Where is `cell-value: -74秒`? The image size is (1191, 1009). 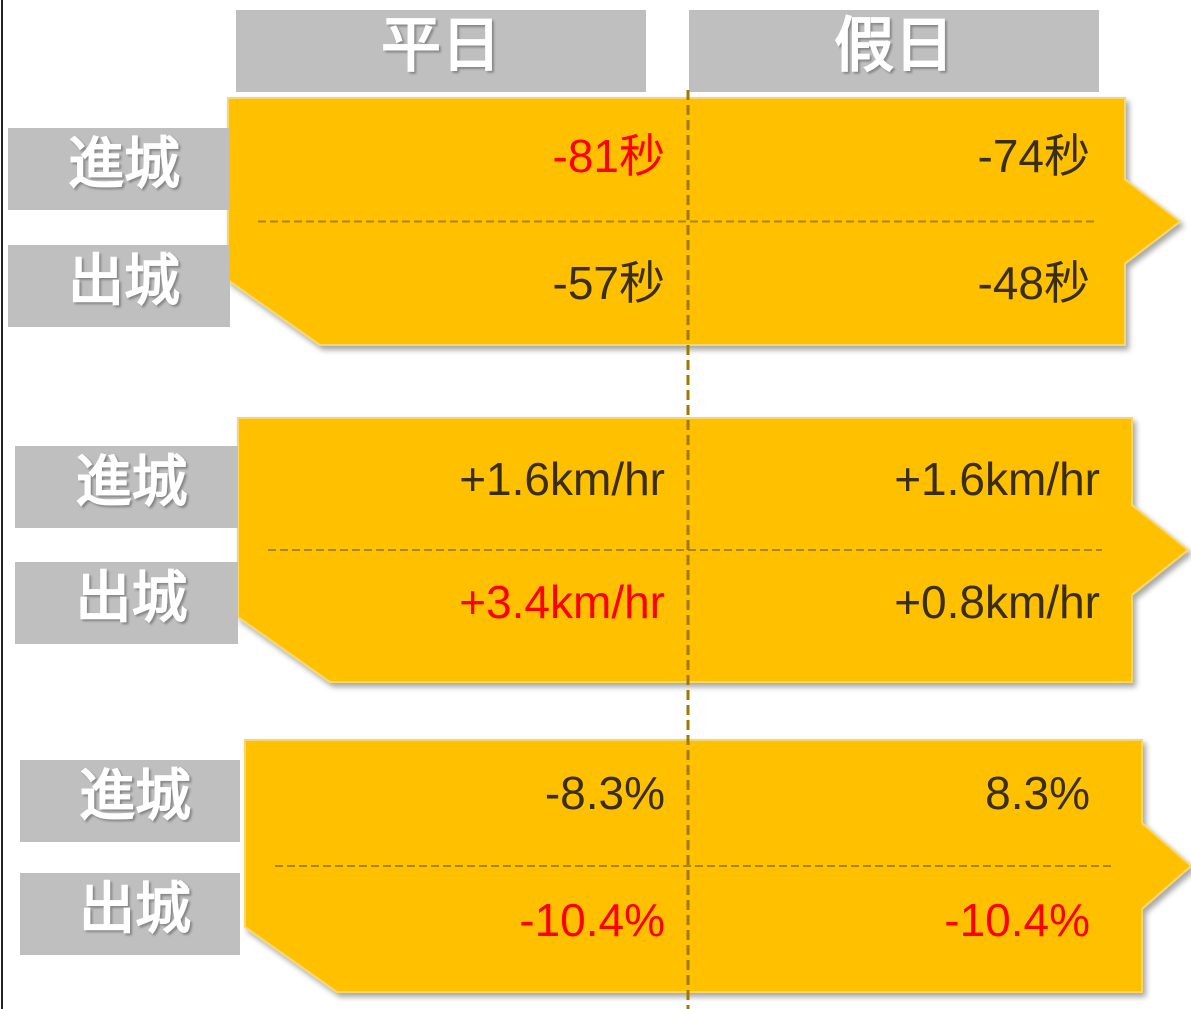
cell-value: -74秒 is located at coordinates (1034, 156).